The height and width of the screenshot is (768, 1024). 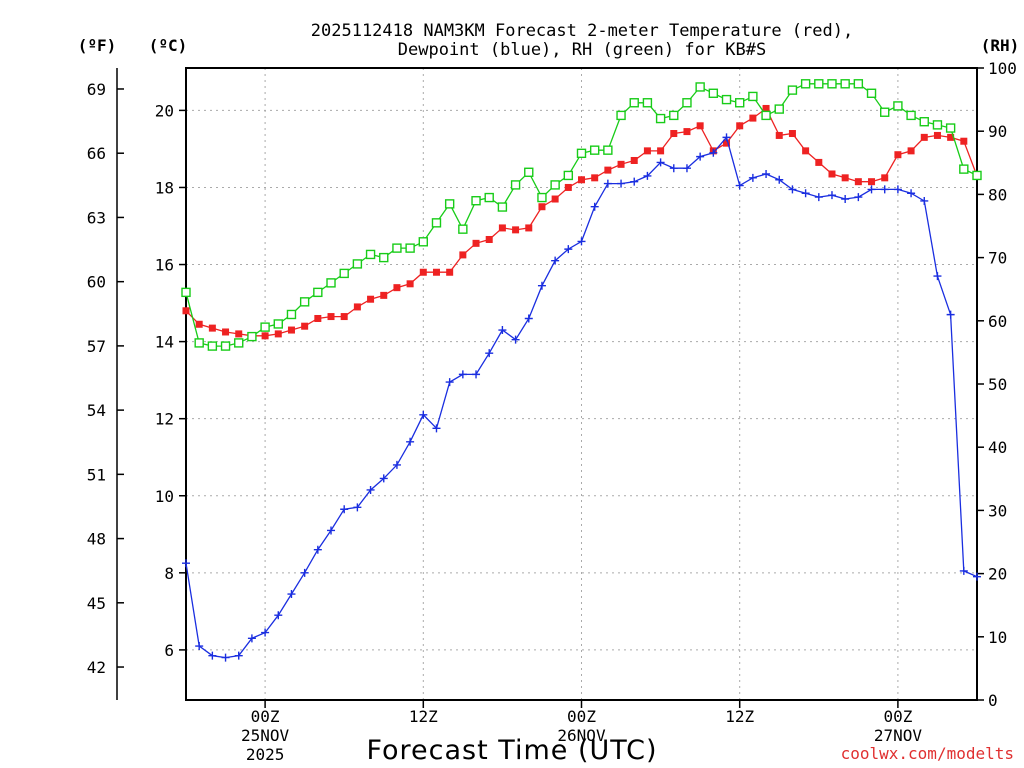 I want to click on celsius-unit-label: (ºC), so click(x=168, y=45).